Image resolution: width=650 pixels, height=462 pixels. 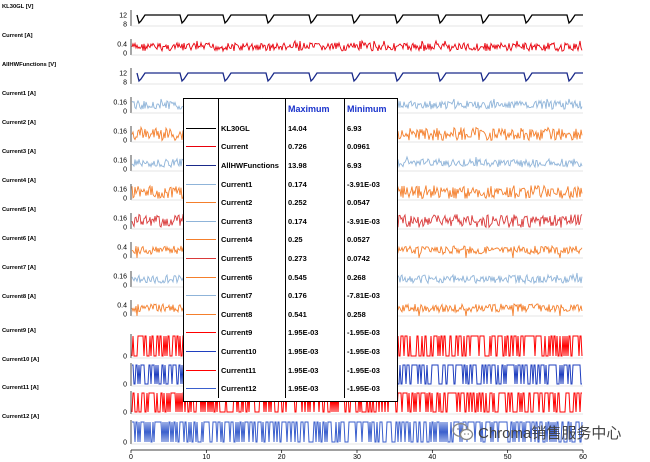 I want to click on legend-row: Current9 1.95E-03 -1.95E-03, so click(x=290, y=333).